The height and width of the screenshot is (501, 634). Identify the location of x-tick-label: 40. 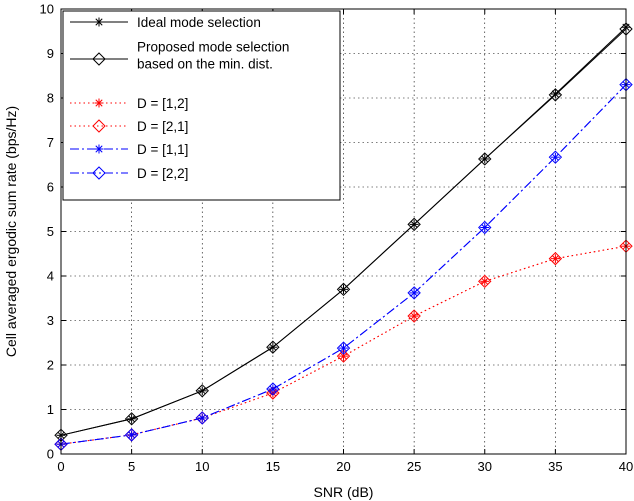
(626, 466).